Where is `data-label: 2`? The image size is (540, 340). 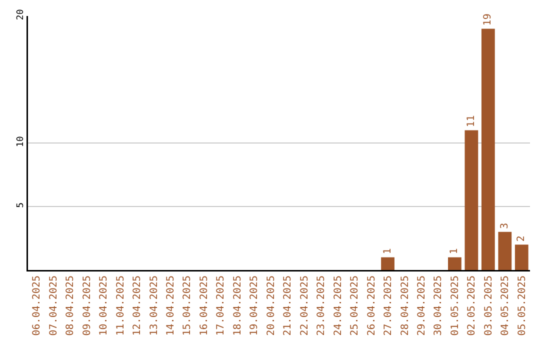
data-label: 2 is located at coordinates (522, 239).